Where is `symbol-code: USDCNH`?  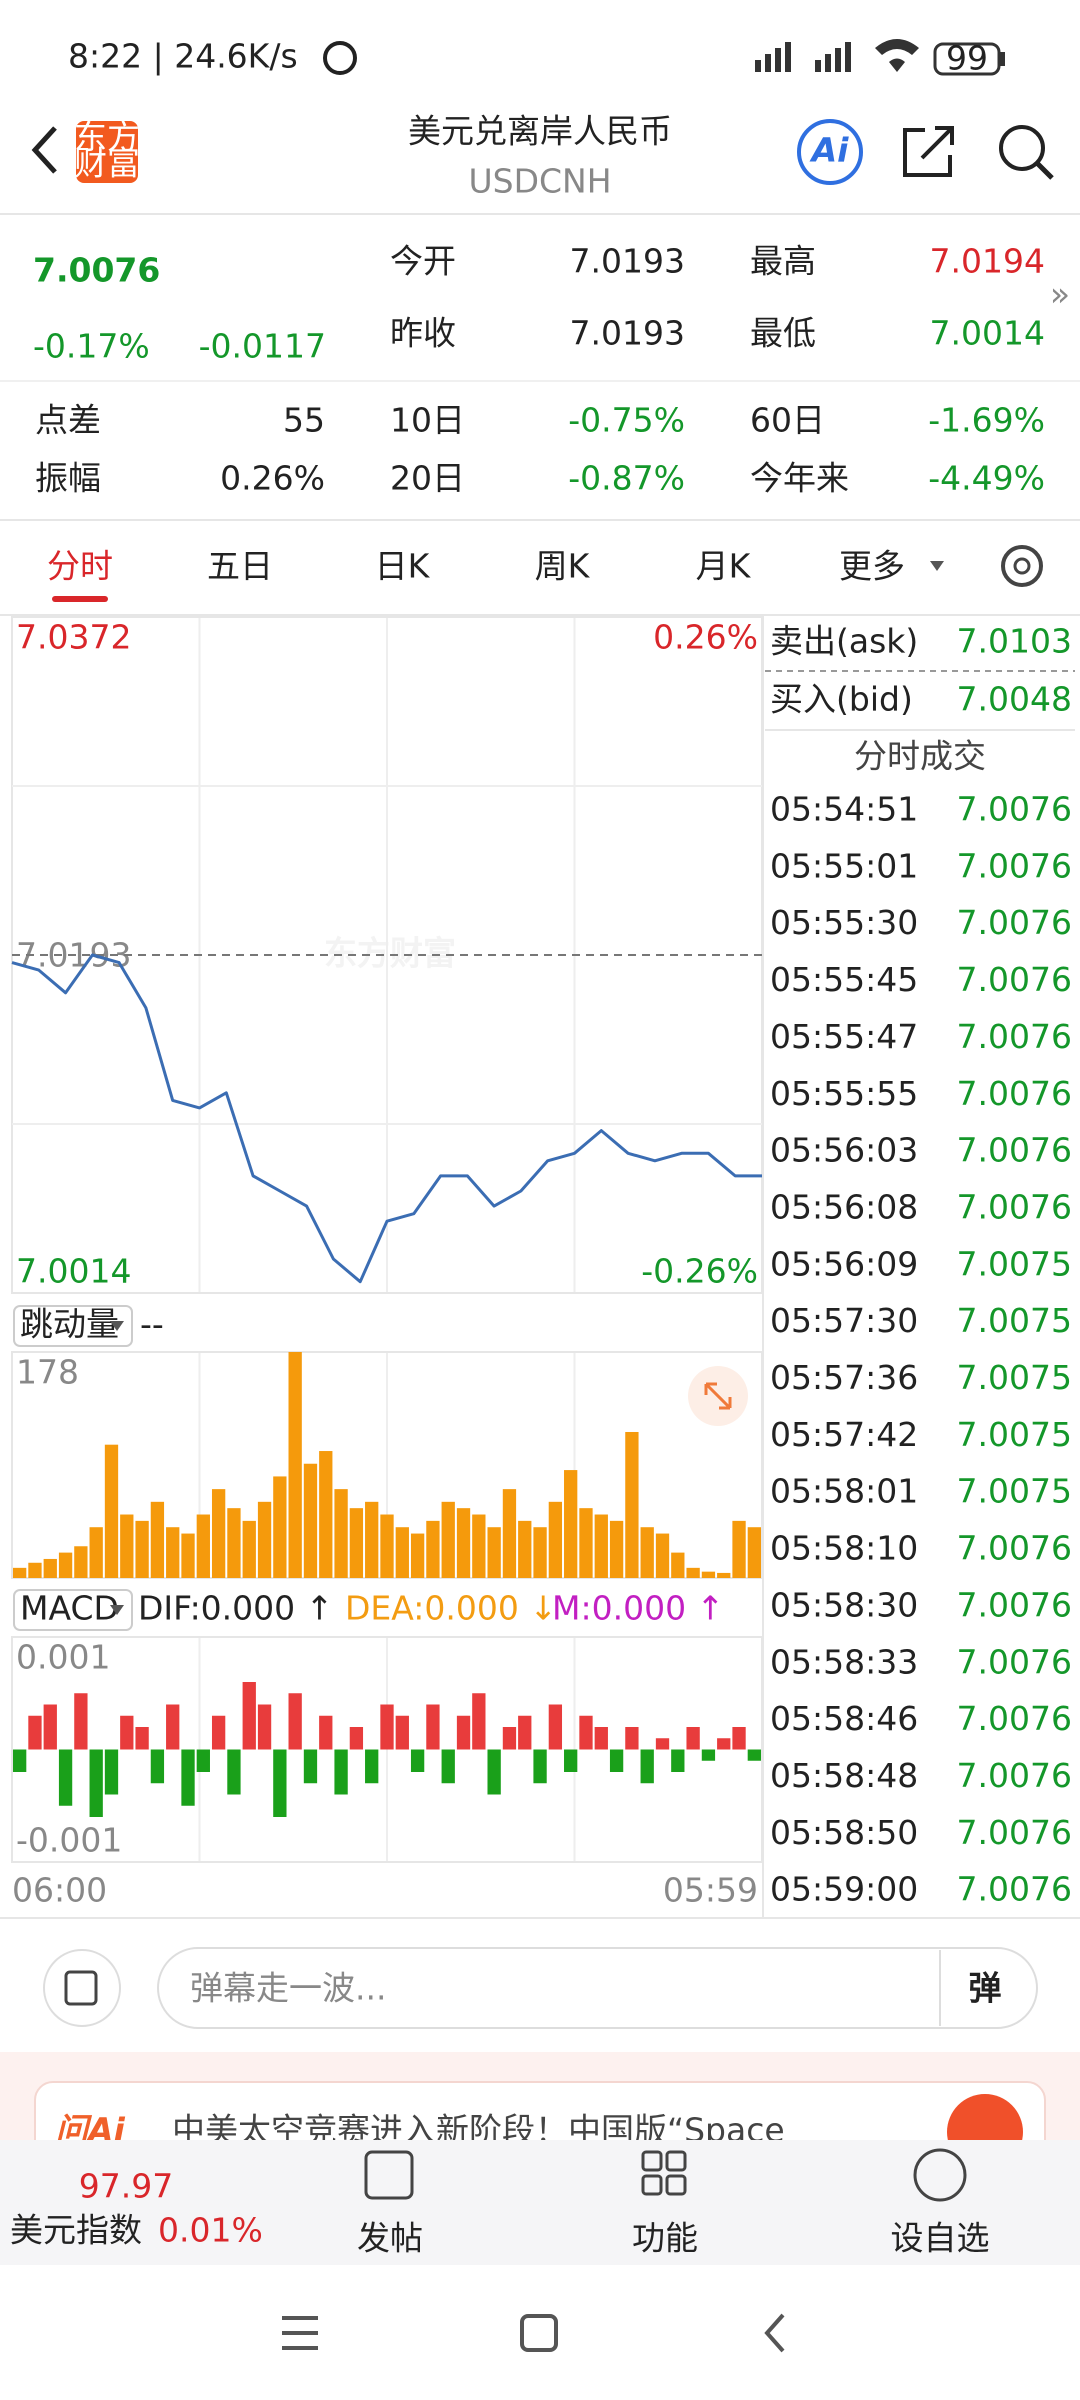
symbol-code: USDCNH is located at coordinates (539, 181).